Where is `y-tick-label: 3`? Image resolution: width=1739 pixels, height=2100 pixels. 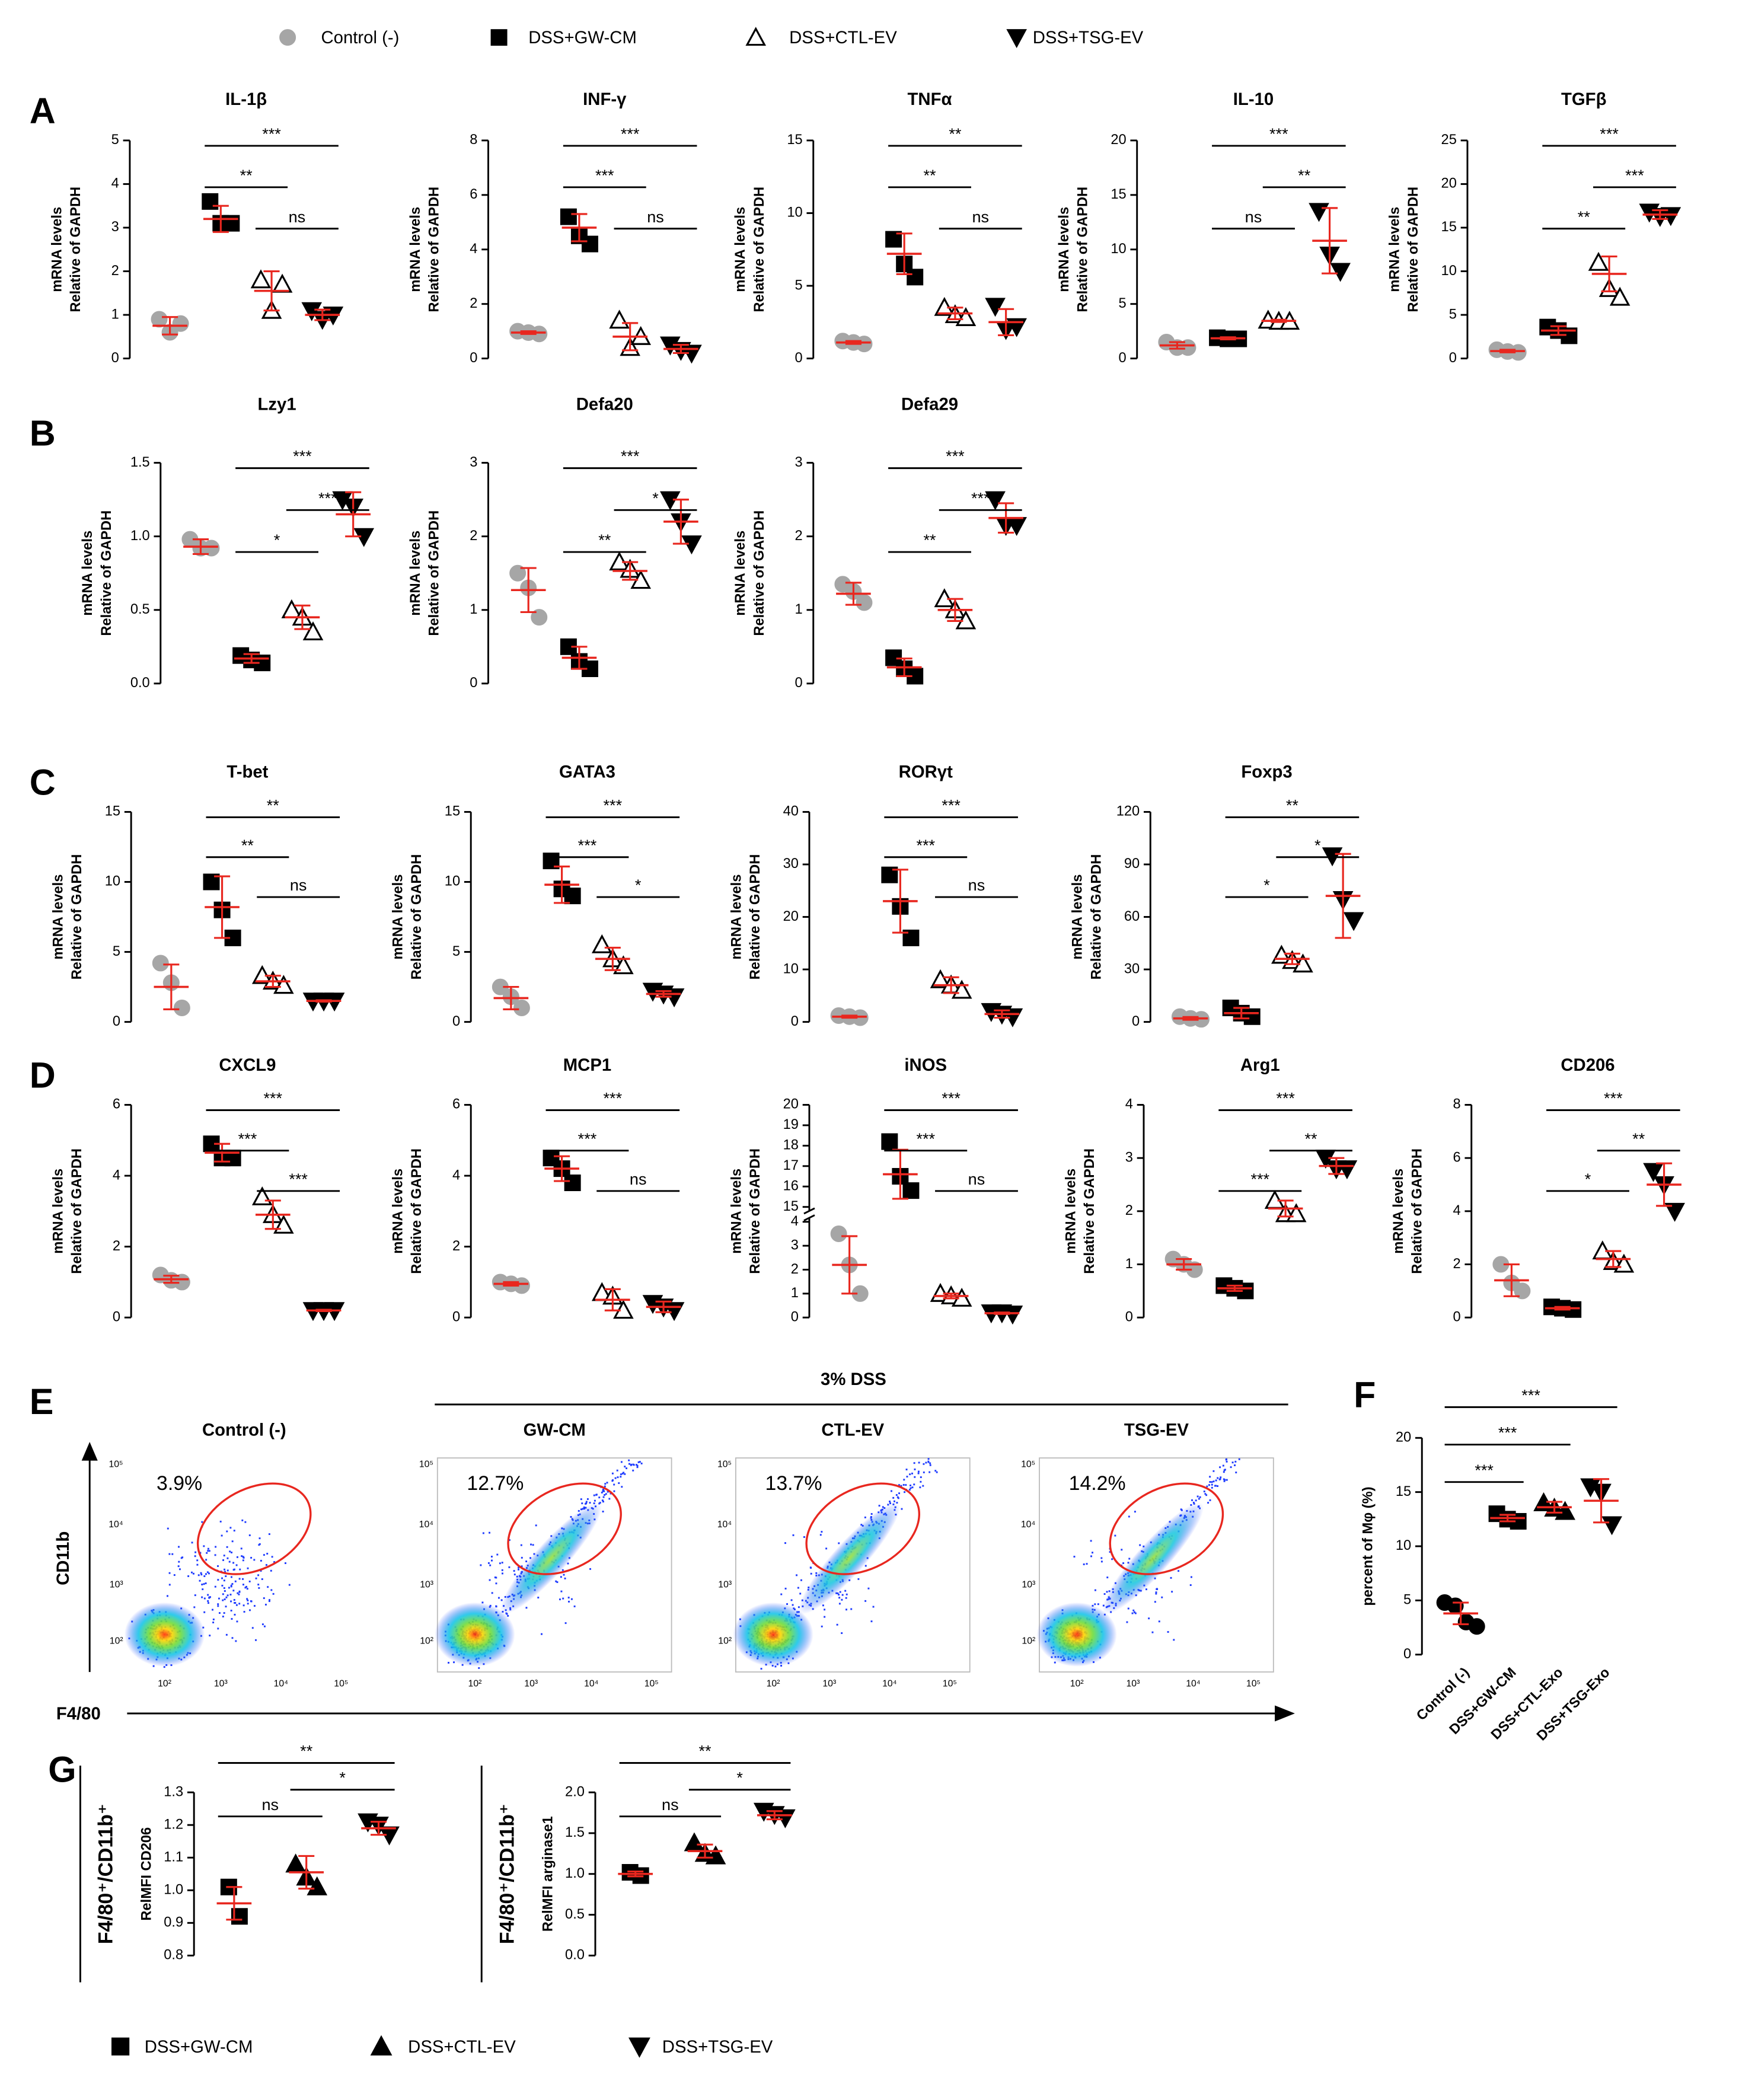 y-tick-label: 3 is located at coordinates (795, 1245).